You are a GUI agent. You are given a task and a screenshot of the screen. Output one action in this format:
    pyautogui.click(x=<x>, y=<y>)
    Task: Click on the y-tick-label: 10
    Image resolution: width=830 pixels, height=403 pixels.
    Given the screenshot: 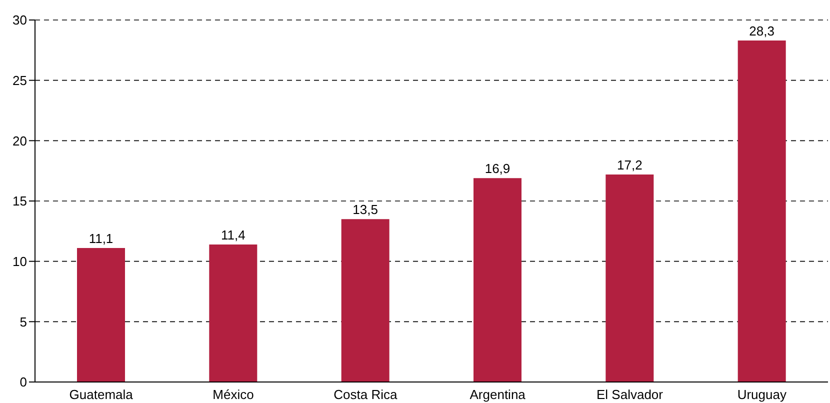 What is the action you would take?
    pyautogui.click(x=19, y=261)
    